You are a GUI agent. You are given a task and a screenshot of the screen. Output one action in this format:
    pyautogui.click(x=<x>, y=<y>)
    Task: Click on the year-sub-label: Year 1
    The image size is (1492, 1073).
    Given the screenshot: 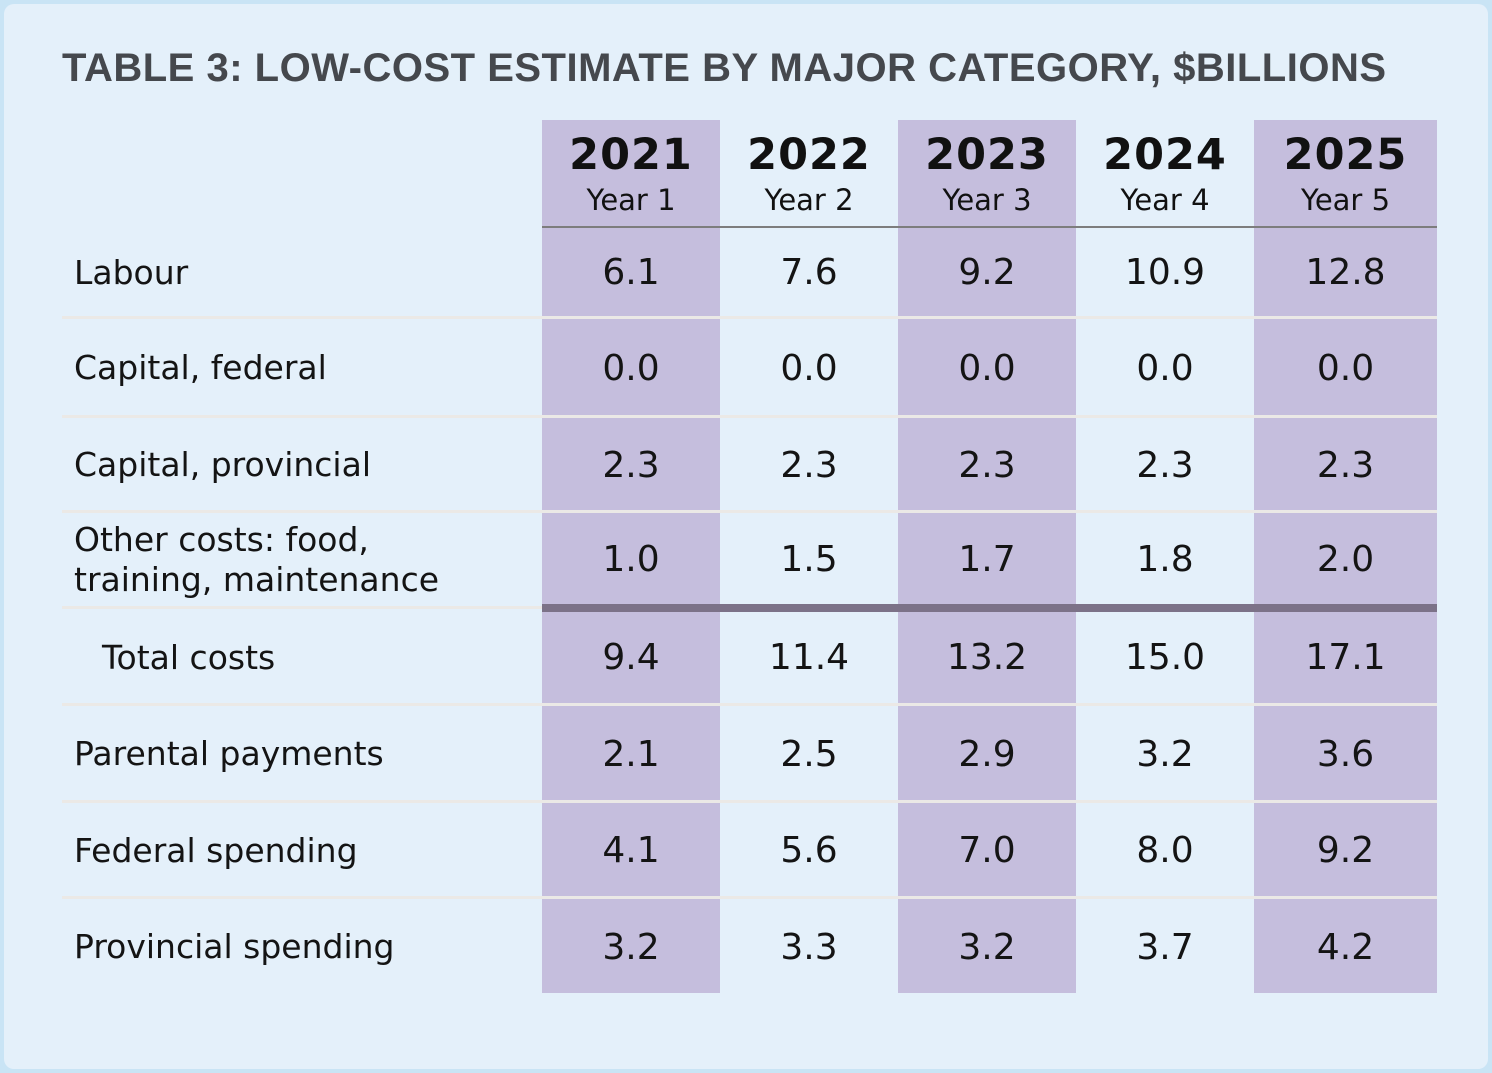 What is the action you would take?
    pyautogui.click(x=631, y=200)
    